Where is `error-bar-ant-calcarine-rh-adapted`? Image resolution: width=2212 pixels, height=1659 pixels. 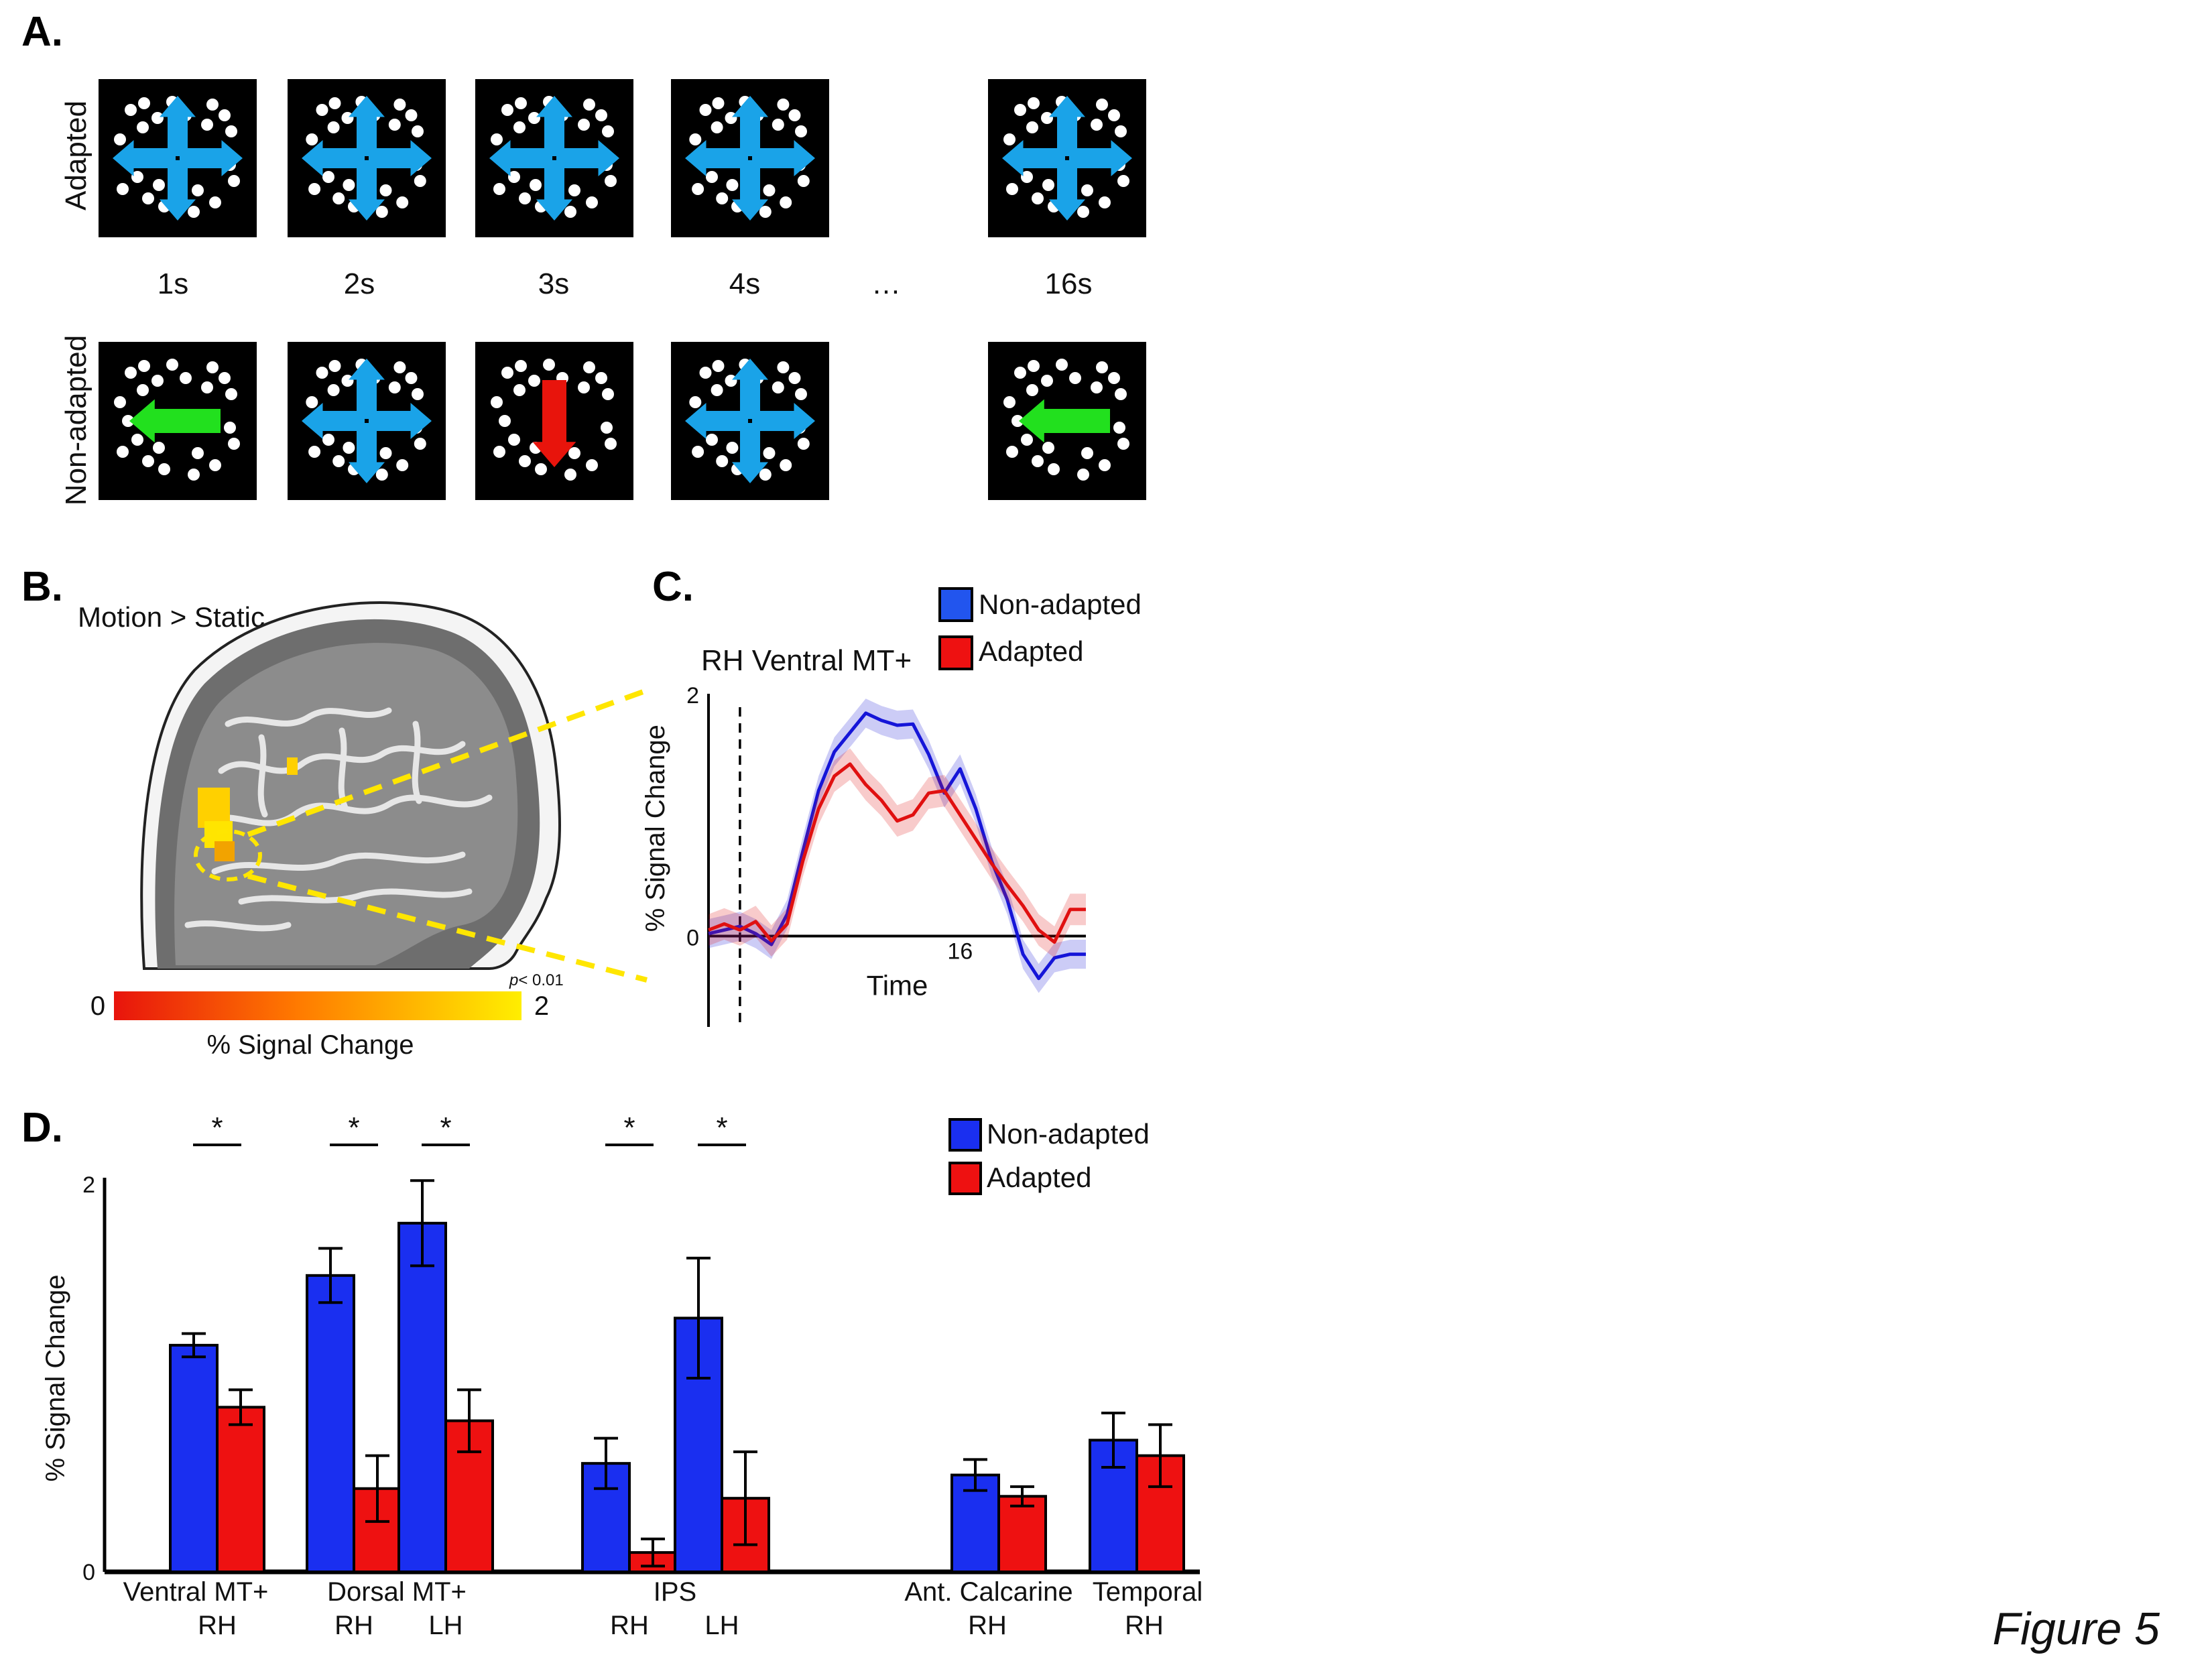 error-bar-ant-calcarine-rh-adapted is located at coordinates (1022, 1496).